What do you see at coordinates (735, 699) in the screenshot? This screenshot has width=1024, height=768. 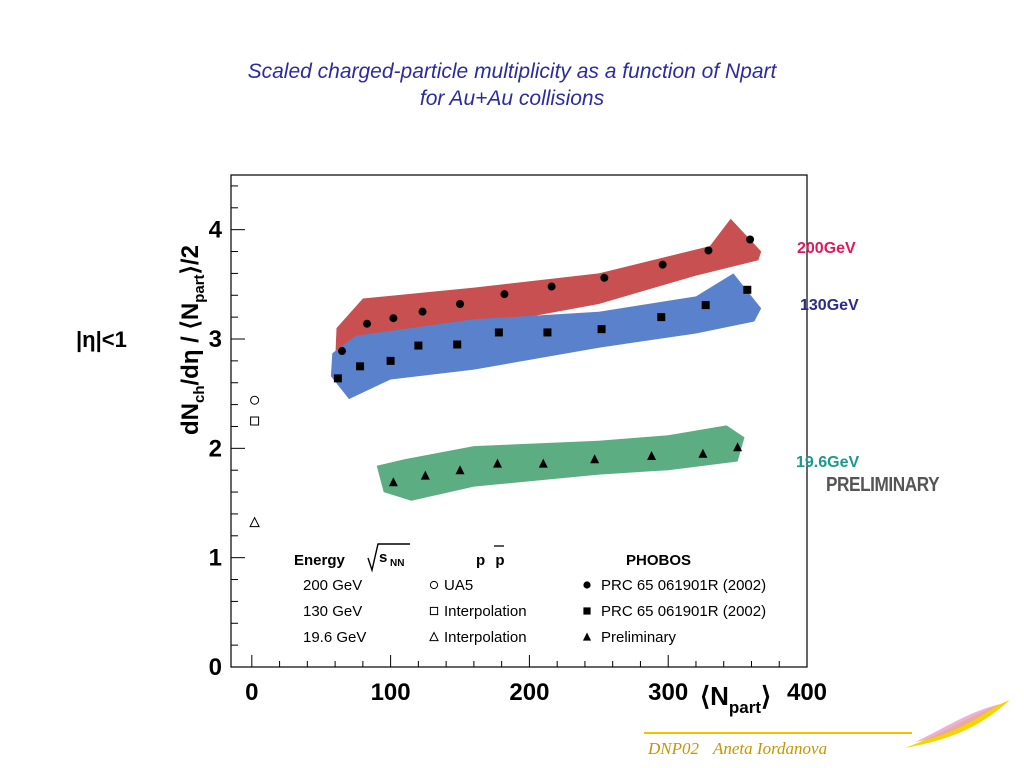 I see `x-axis-label: ⟨Npart⟩` at bounding box center [735, 699].